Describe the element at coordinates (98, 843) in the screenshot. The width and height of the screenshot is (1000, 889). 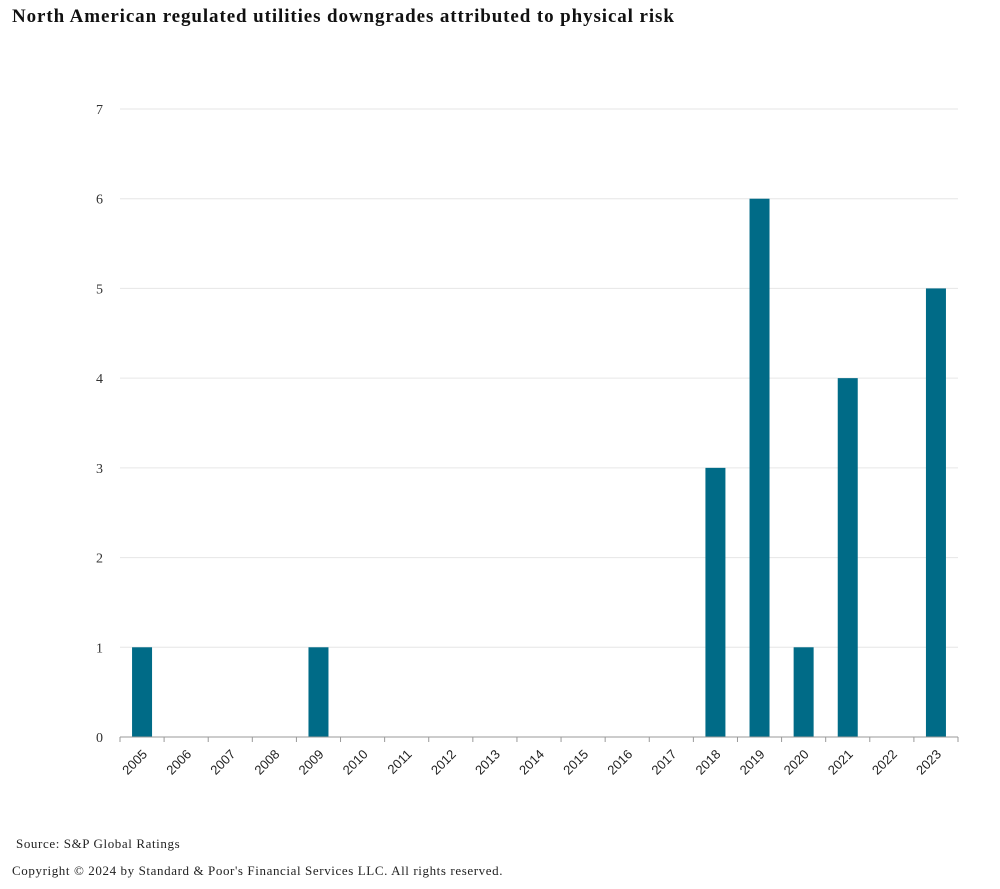
I see `source-note: Source: S&P Global Ratings` at that location.